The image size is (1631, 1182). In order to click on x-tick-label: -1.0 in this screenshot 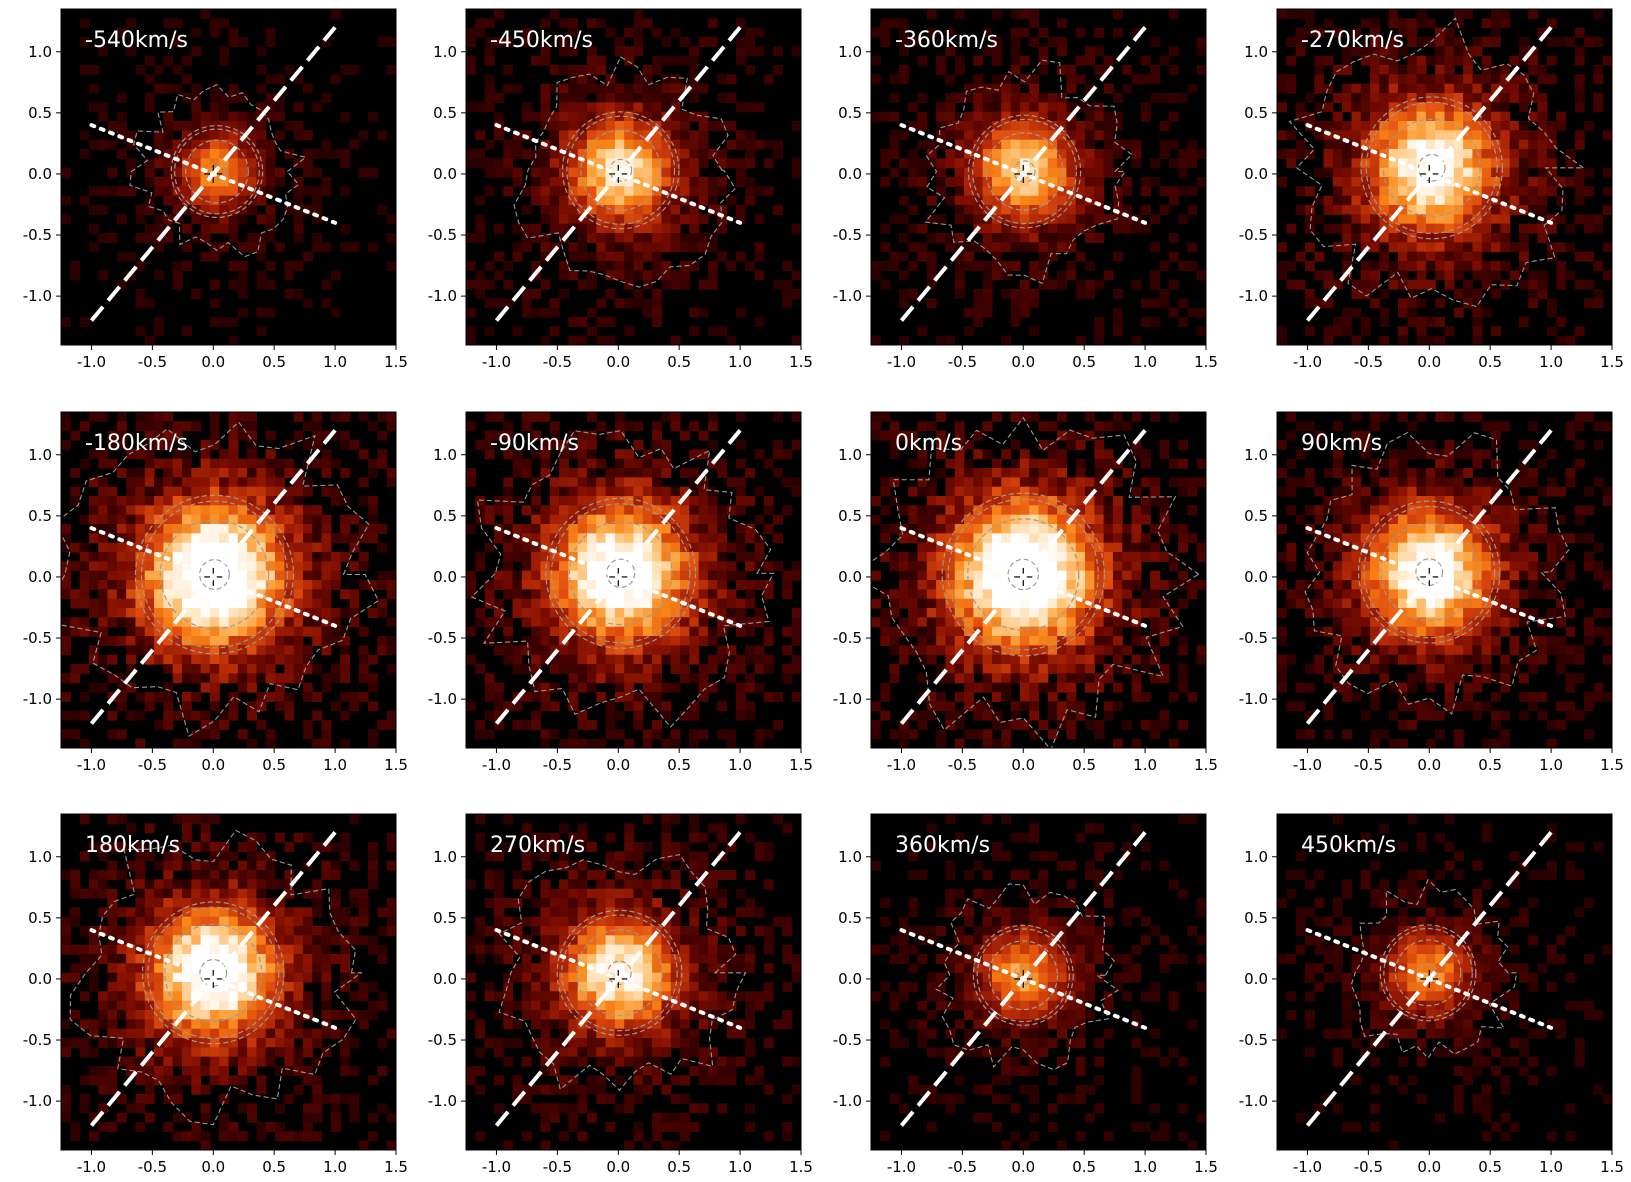, I will do `click(1307, 362)`.